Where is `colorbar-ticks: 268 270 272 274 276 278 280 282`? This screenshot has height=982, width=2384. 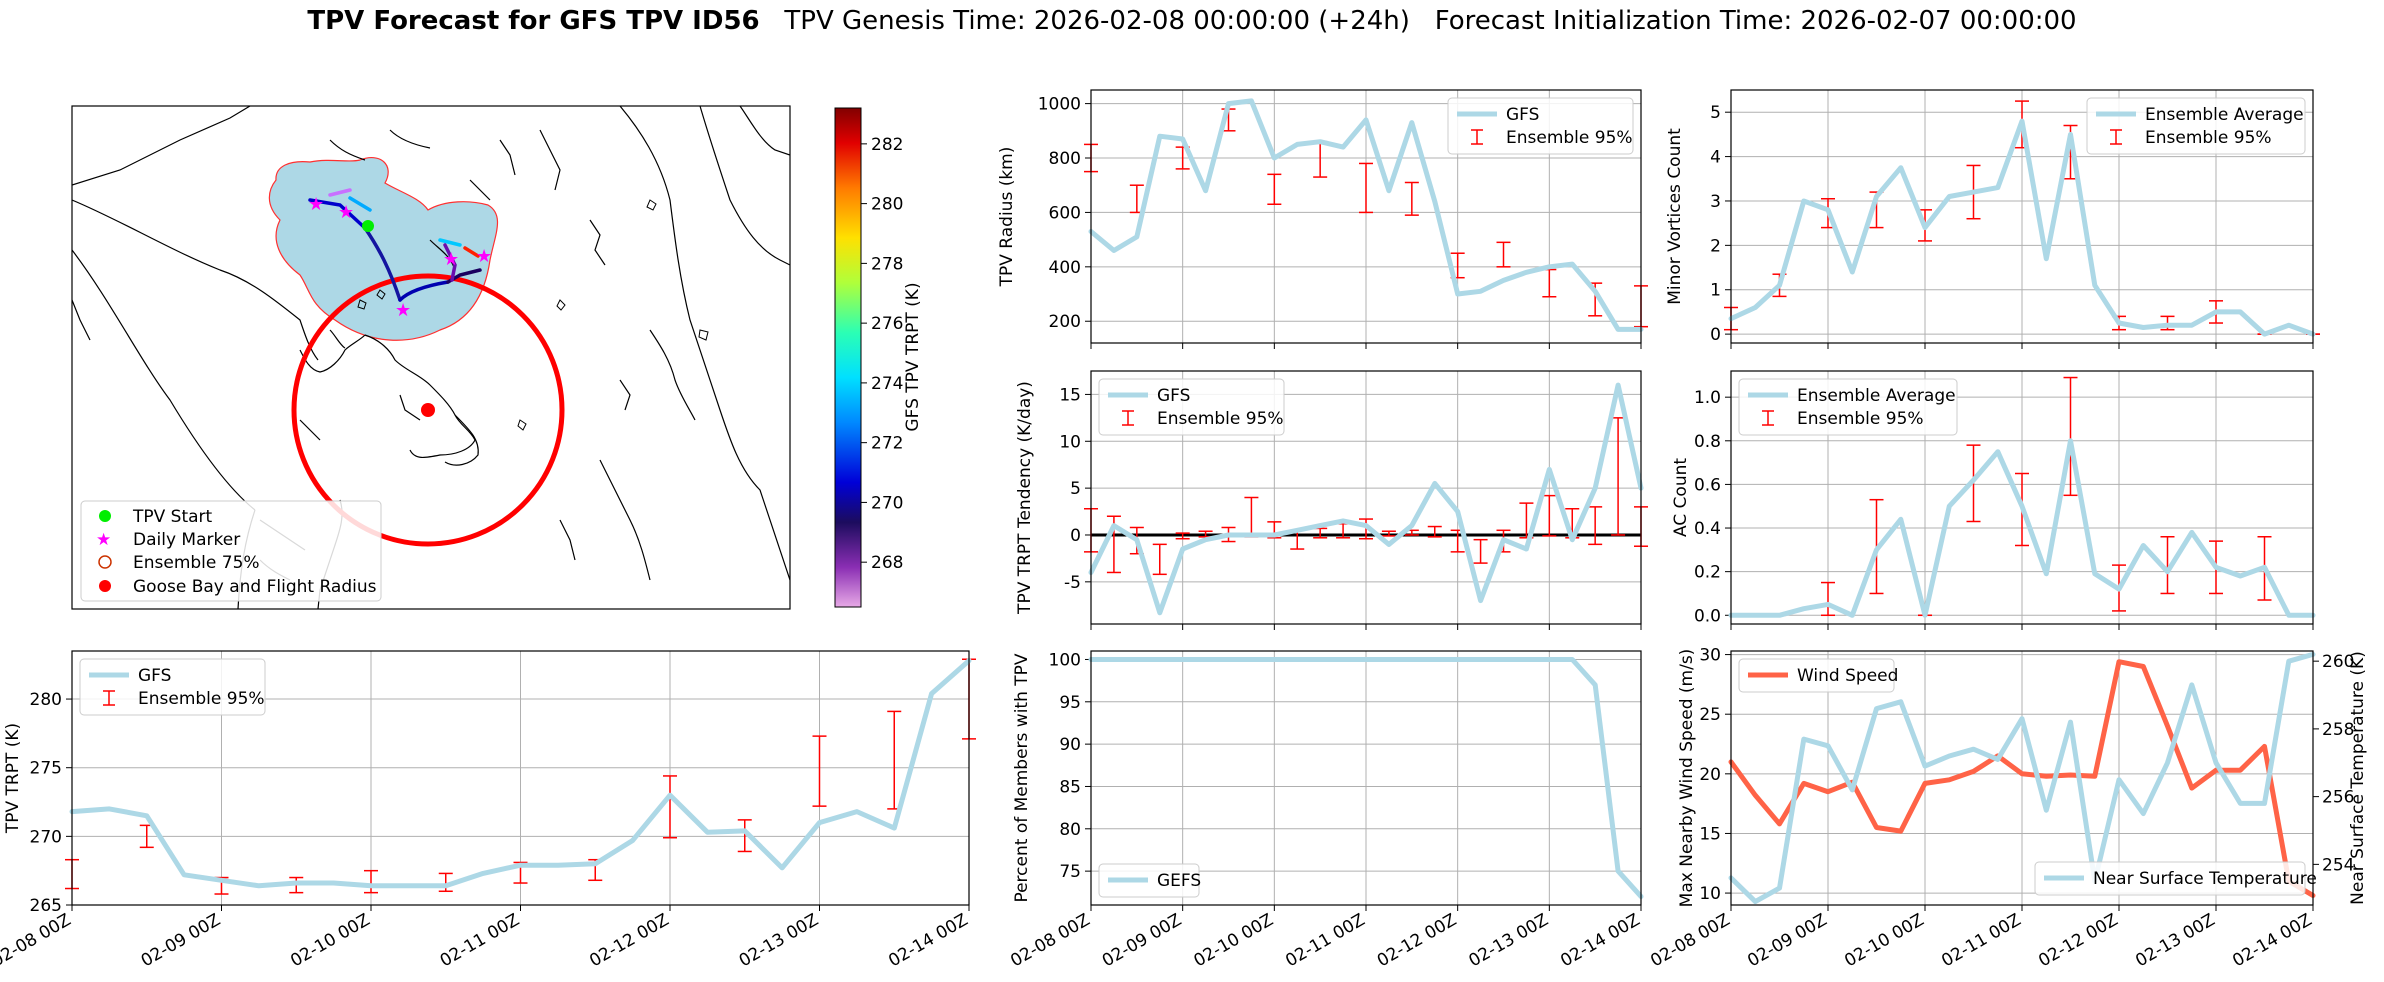 colorbar-ticks: 268 270 272 274 276 278 280 282 is located at coordinates (882, 354).